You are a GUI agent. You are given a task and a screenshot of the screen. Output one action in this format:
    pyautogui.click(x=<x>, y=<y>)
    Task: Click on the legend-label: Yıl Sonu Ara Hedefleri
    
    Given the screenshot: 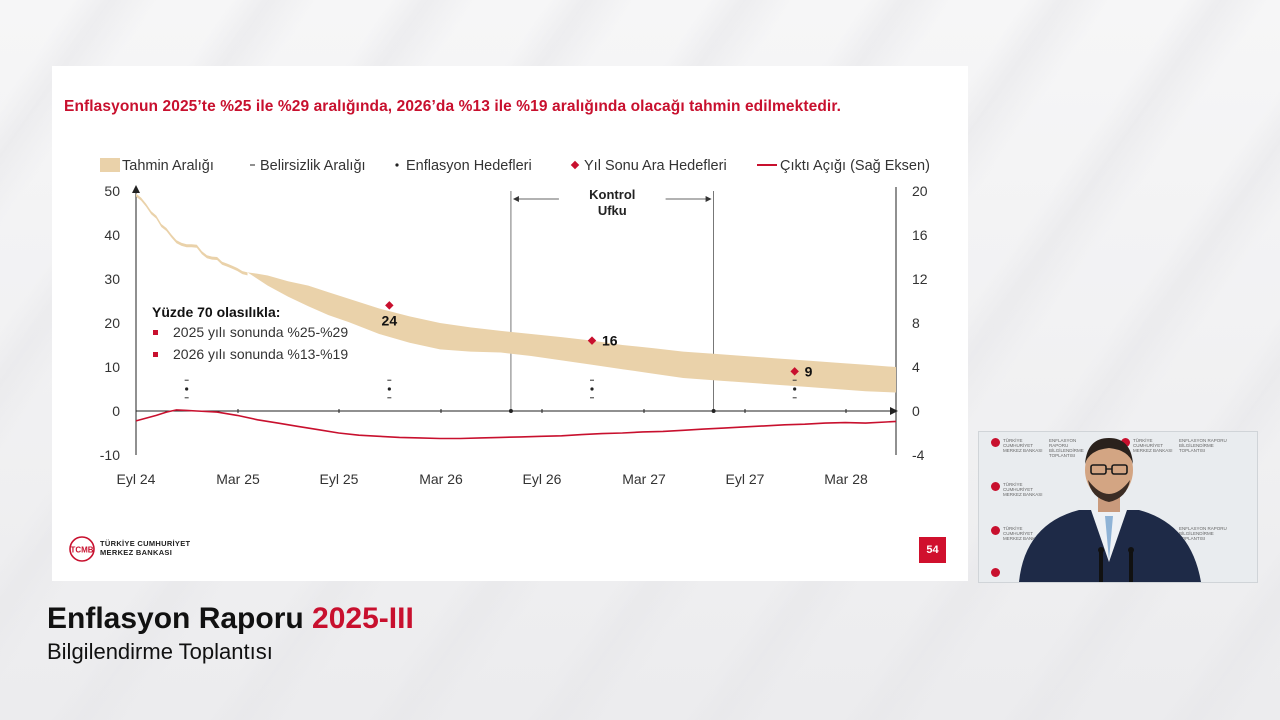 What is the action you would take?
    pyautogui.click(x=655, y=166)
    